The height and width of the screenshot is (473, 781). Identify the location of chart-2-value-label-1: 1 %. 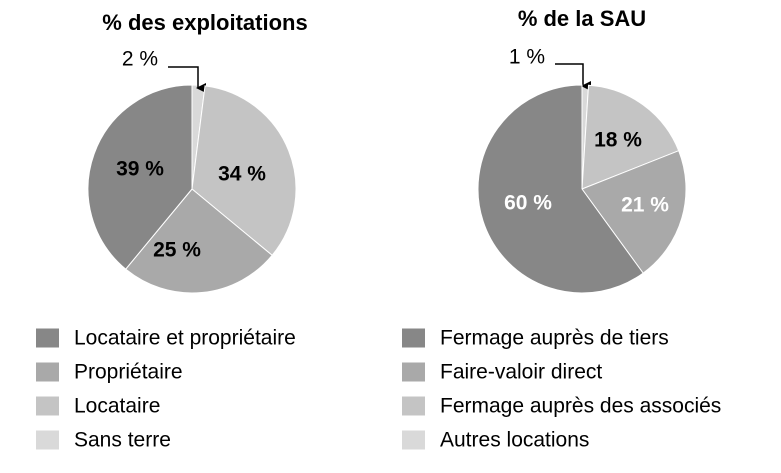
(527, 57).